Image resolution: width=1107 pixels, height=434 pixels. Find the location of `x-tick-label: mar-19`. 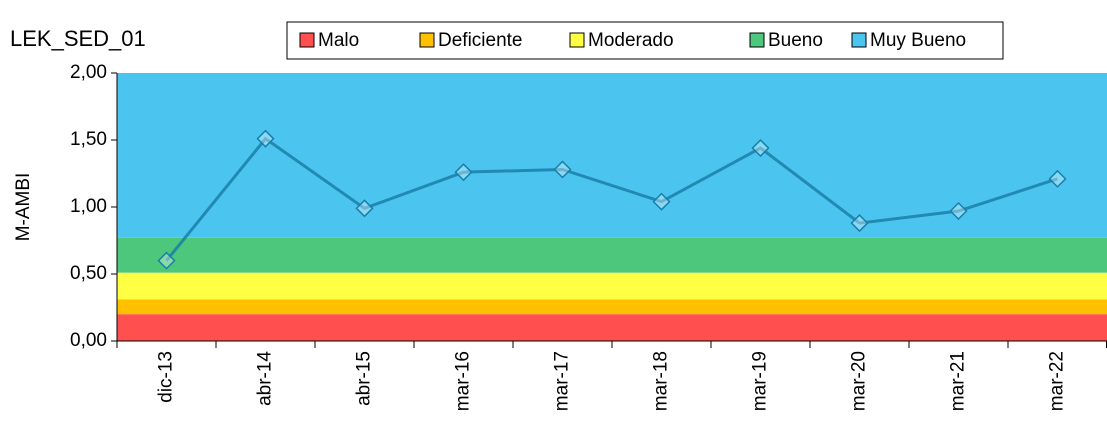

x-tick-label: mar-19 is located at coordinates (760, 381).